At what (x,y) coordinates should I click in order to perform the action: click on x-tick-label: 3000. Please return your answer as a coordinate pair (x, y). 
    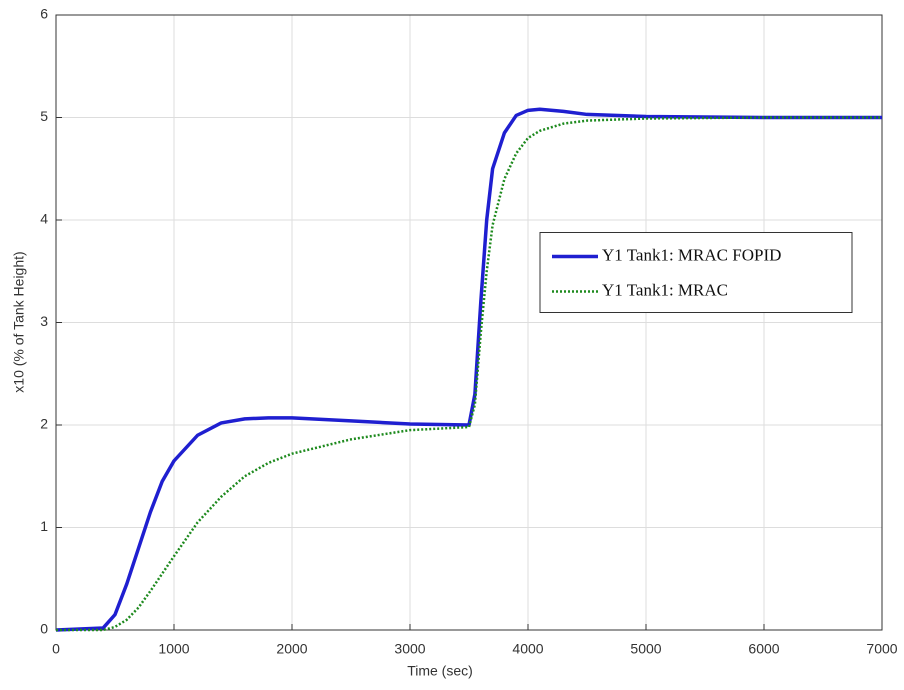
    Looking at the image, I should click on (409, 649).